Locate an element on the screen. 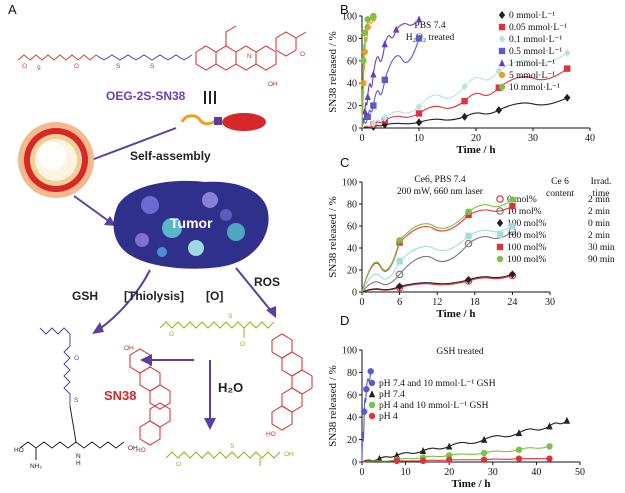  ros-label: ROS is located at coordinates (267, 282).